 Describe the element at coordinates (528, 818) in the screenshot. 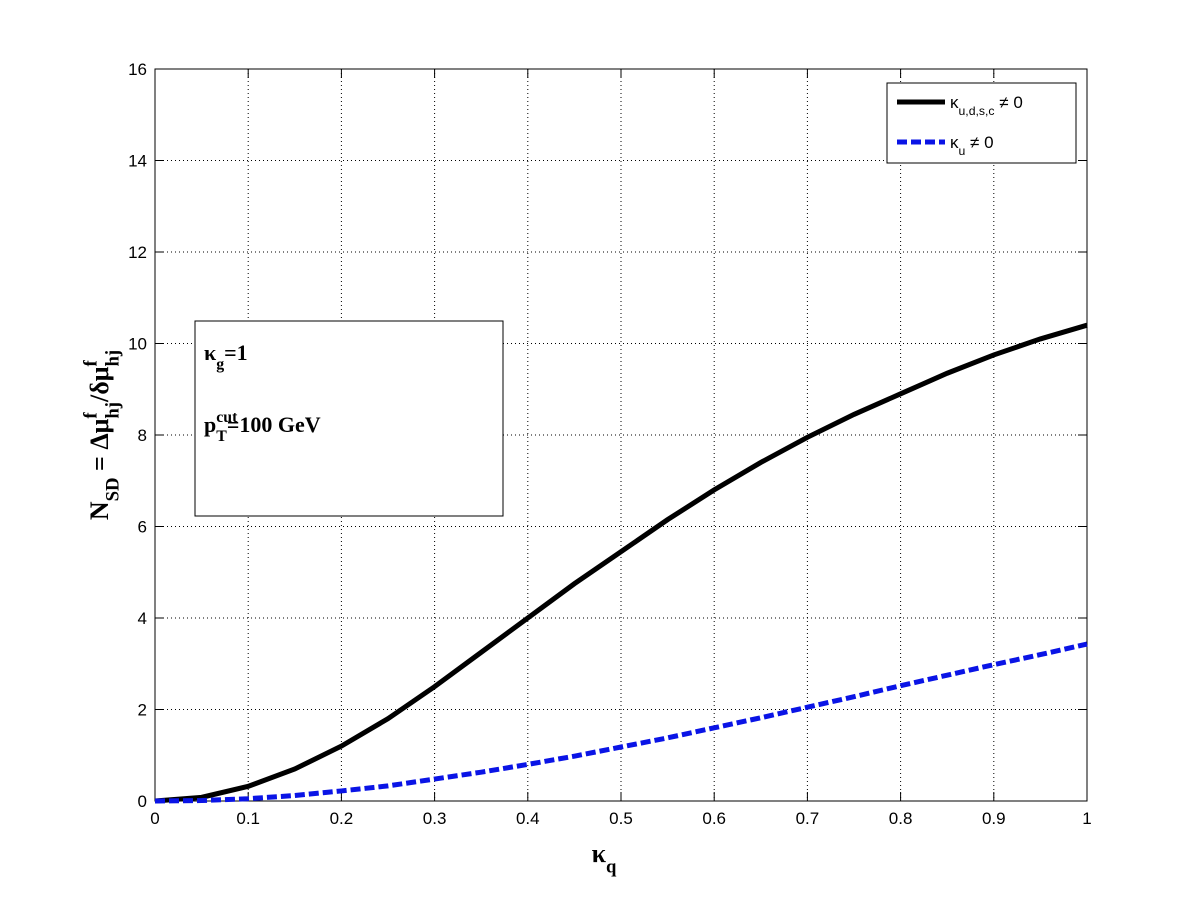

I see `x-tick-label: 0.4` at that location.